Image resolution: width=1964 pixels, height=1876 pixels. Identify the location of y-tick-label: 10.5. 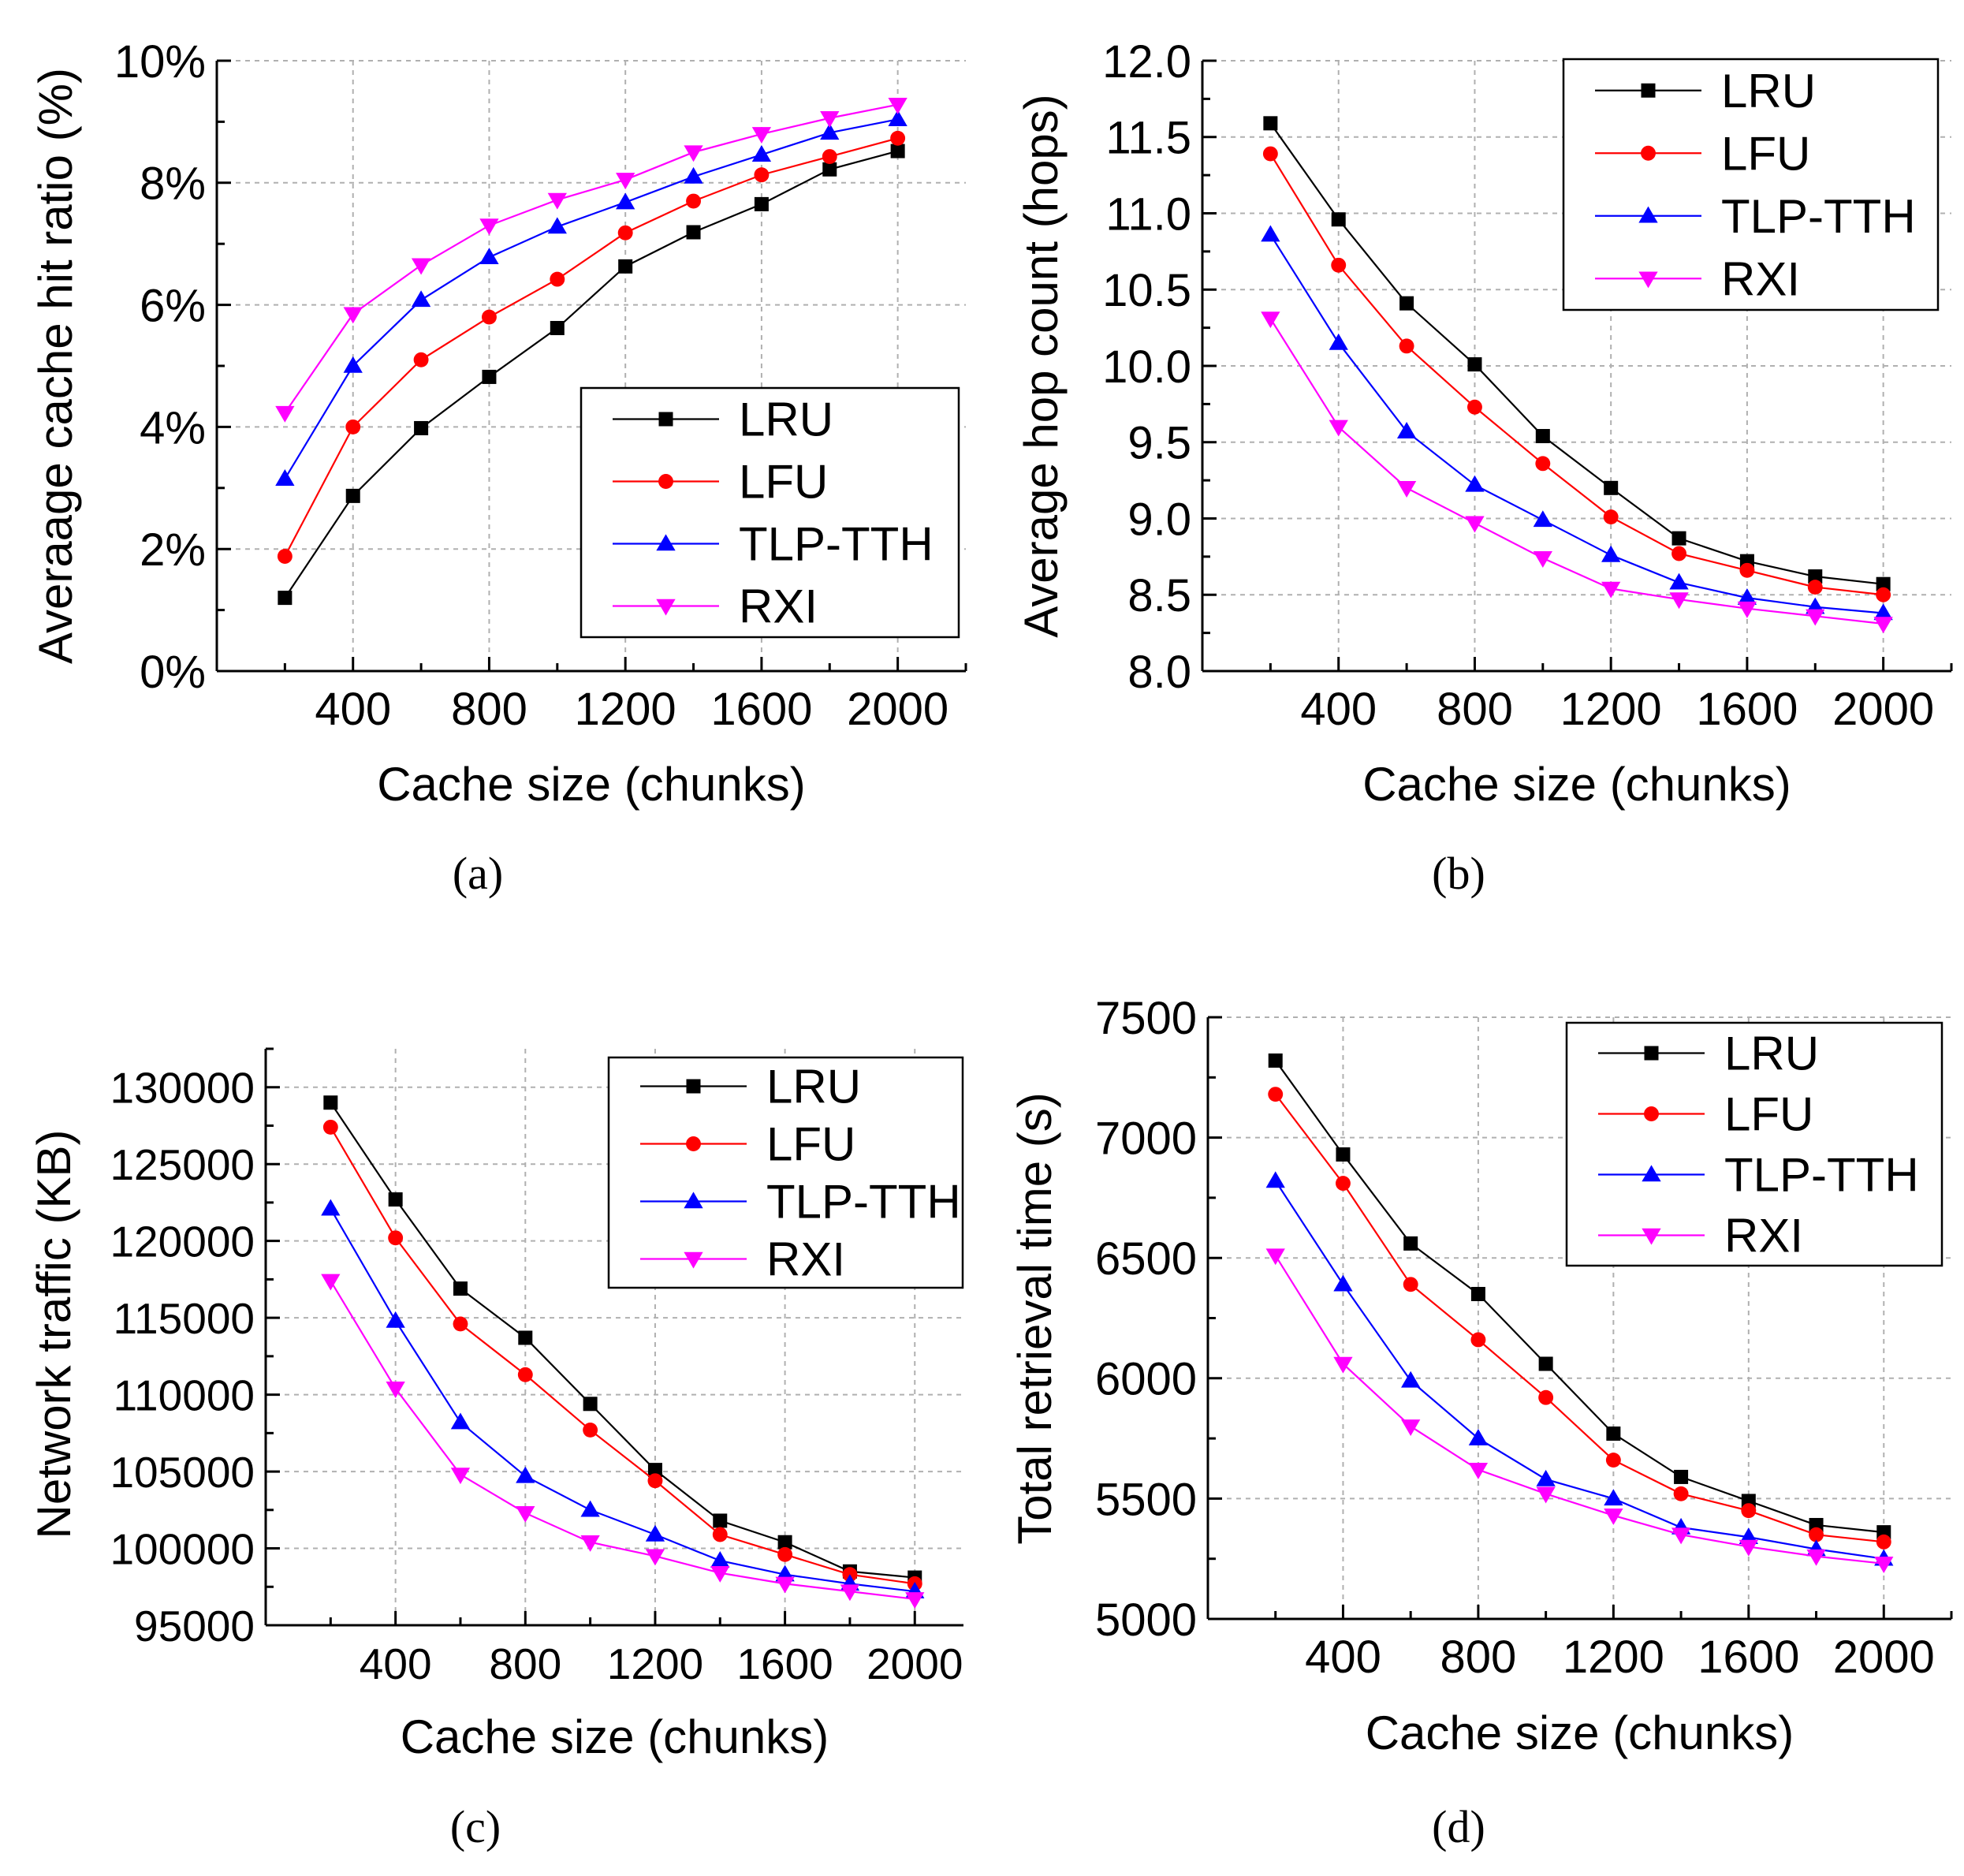
(1146, 290).